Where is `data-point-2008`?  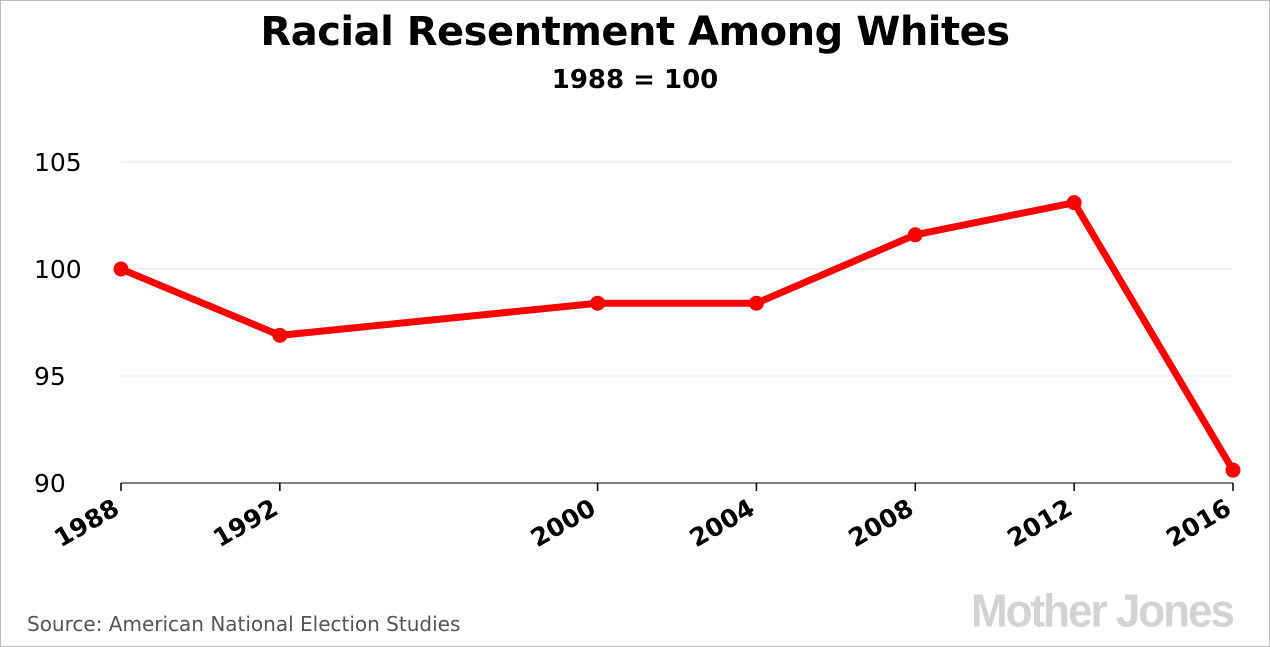 data-point-2008 is located at coordinates (915, 235).